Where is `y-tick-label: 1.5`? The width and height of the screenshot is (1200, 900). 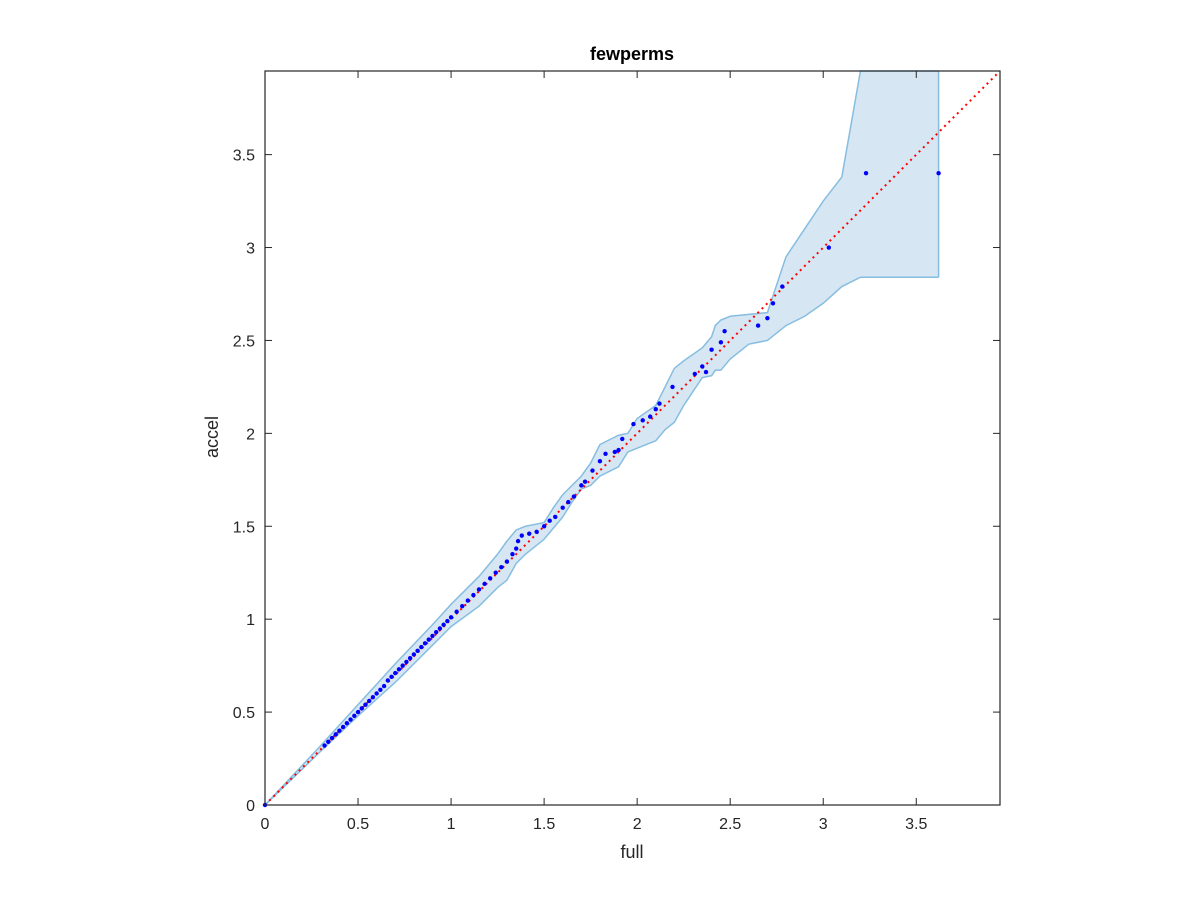
y-tick-label: 1.5 is located at coordinates (244, 527).